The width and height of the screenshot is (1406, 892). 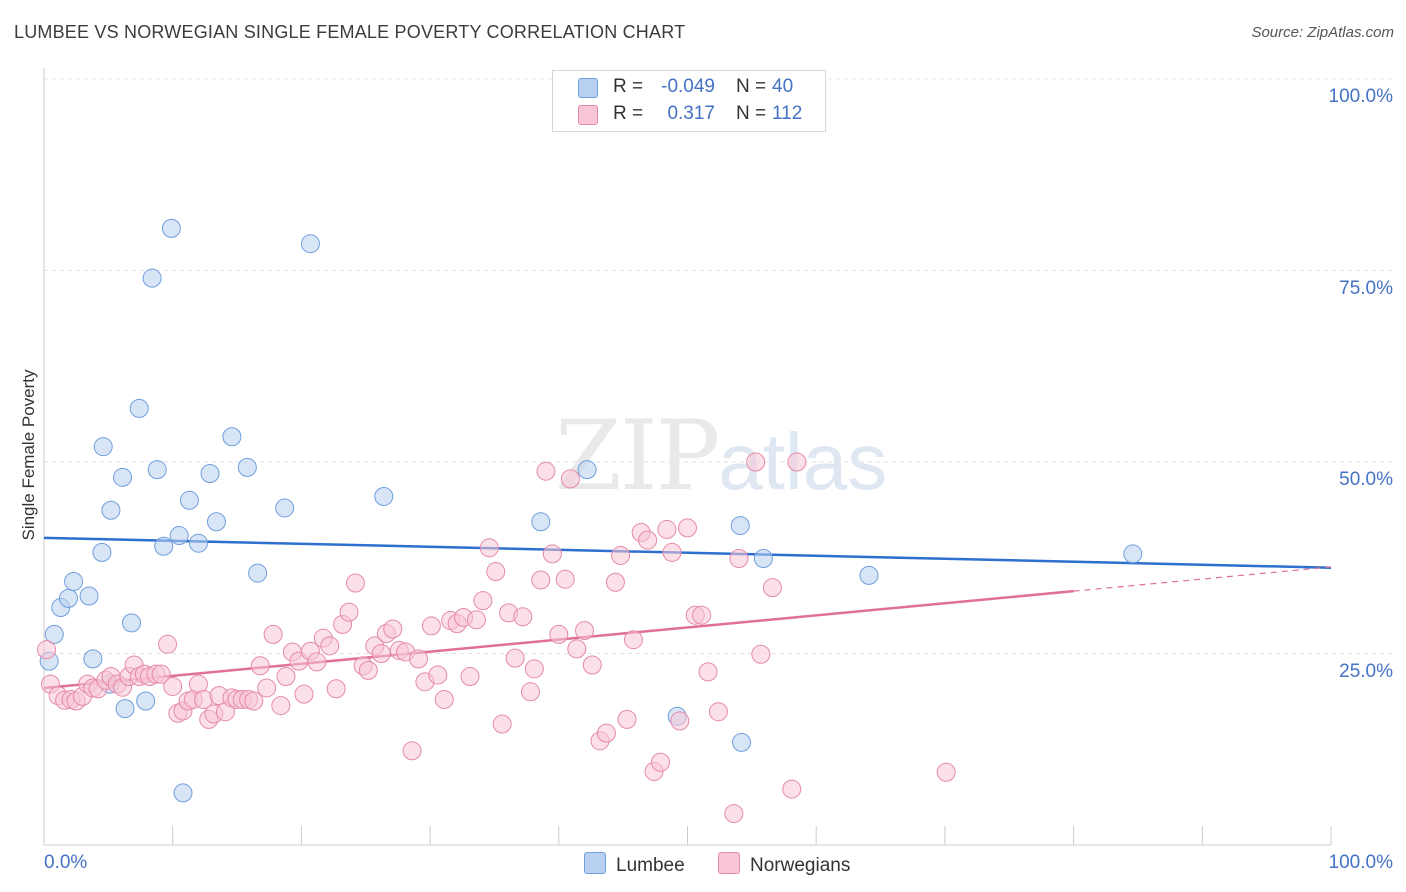 What do you see at coordinates (1366, 479) in the screenshot?
I see `y-tick-label: 50.0%` at bounding box center [1366, 479].